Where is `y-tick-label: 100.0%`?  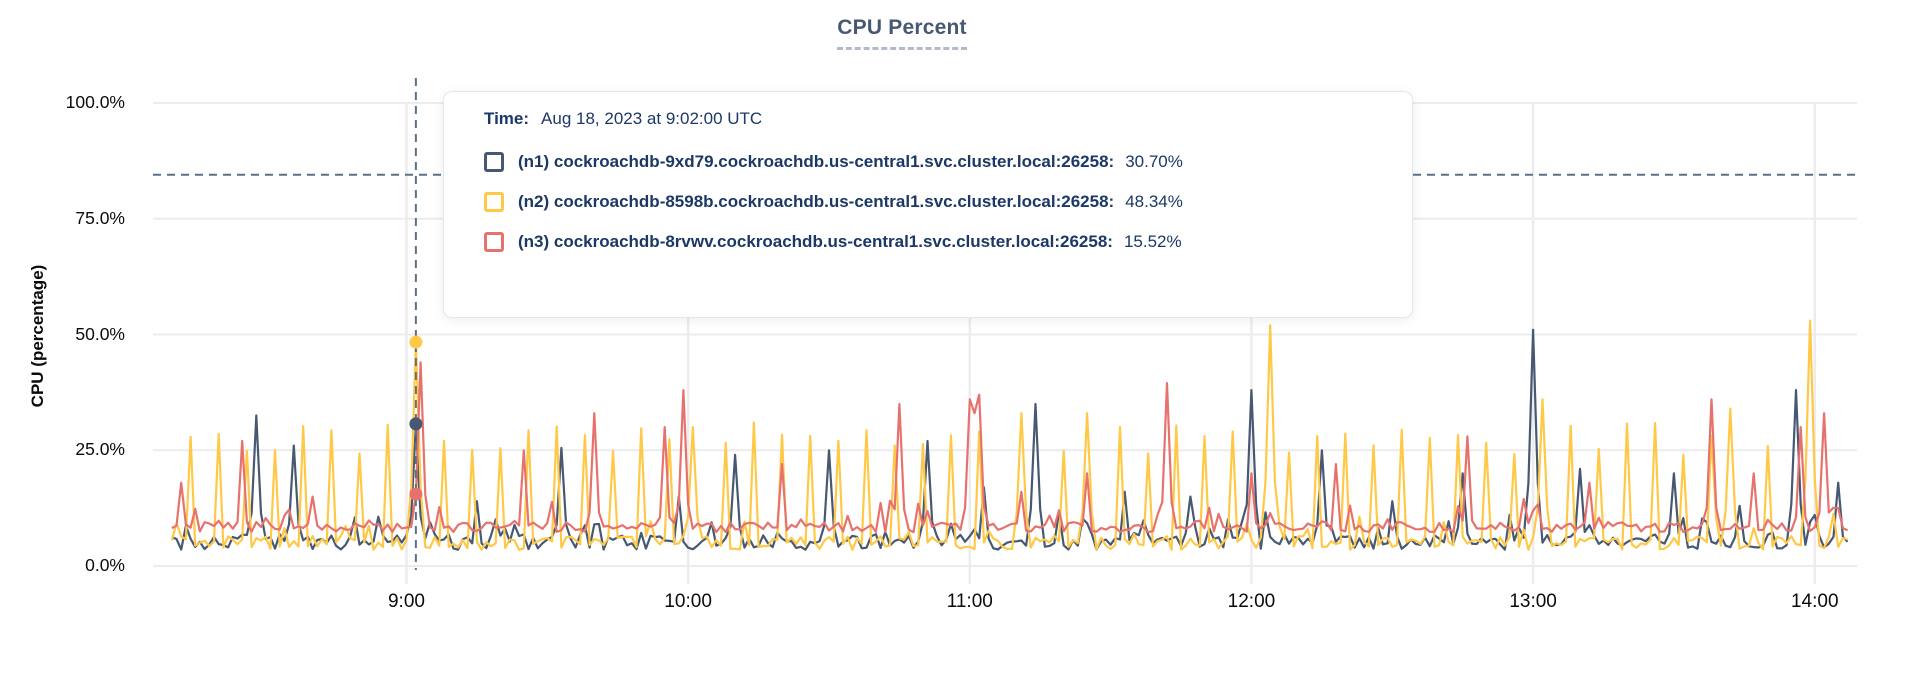
y-tick-label: 100.0% is located at coordinates (95, 102).